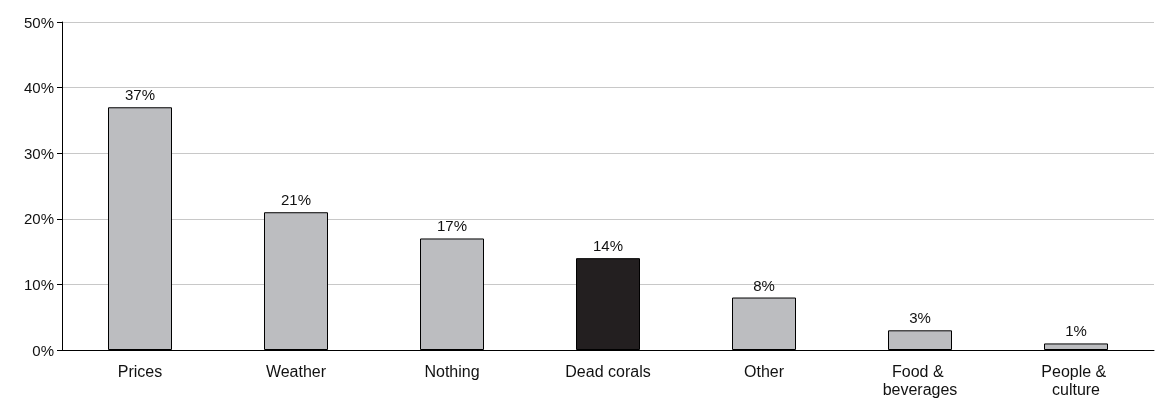  Describe the element at coordinates (296, 200) in the screenshot. I see `data-label: 21%` at that location.